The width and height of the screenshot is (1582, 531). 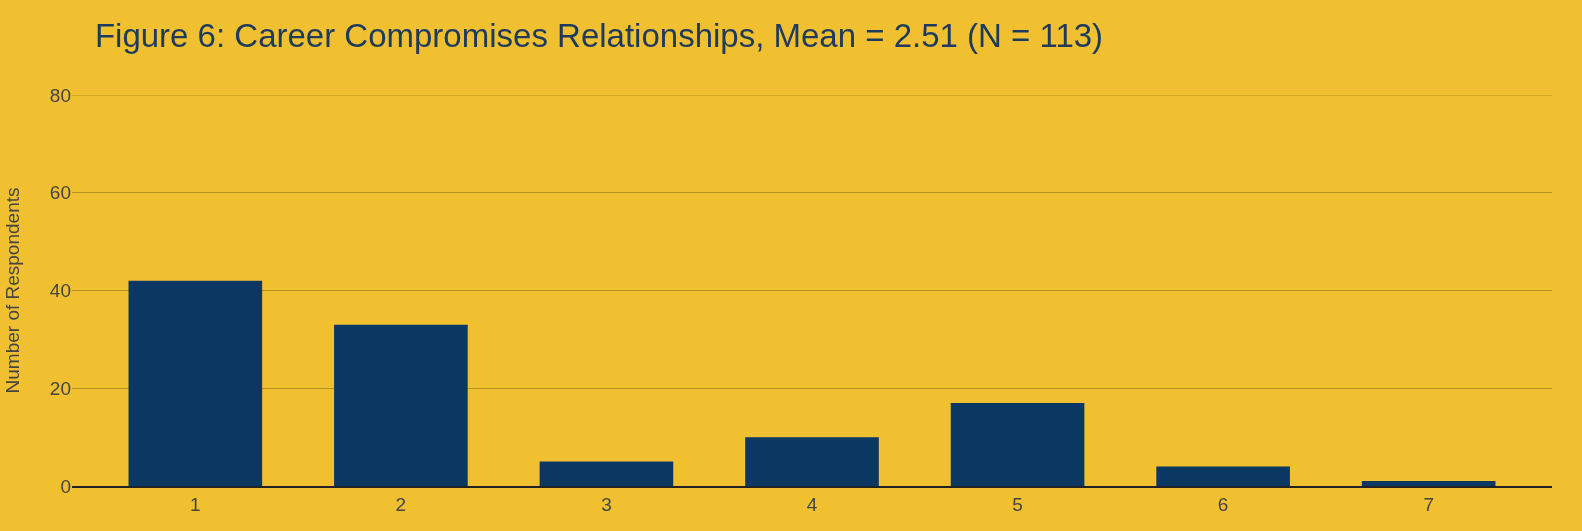 What do you see at coordinates (12, 290) in the screenshot?
I see `y-axis-title: Number of Respondents` at bounding box center [12, 290].